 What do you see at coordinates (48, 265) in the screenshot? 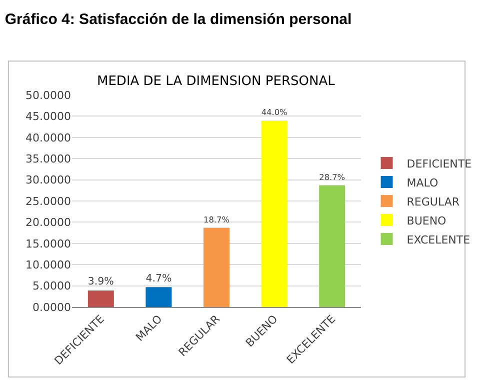
I see `y-tick-label: 10.0000` at bounding box center [48, 265].